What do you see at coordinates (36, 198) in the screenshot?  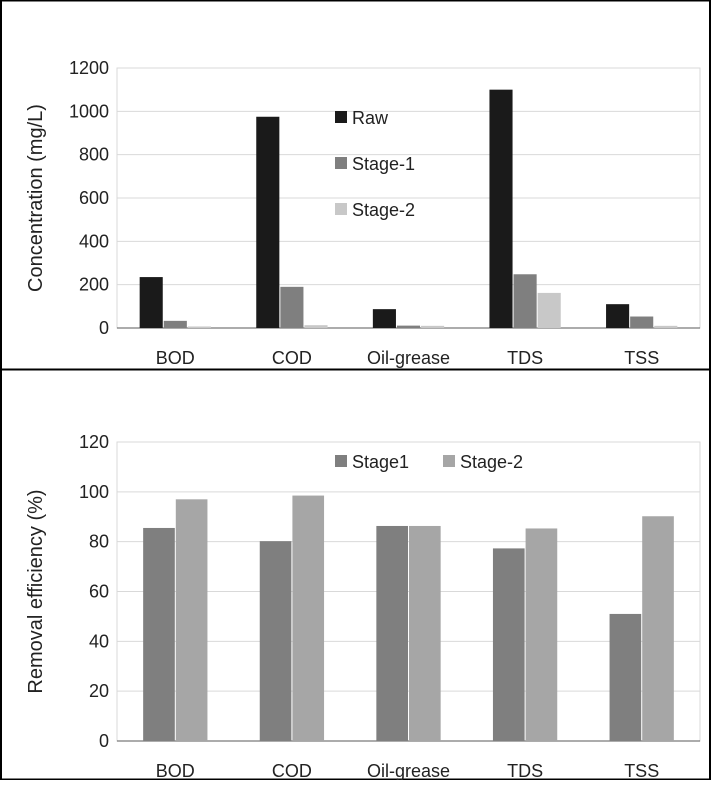 I see `y-axis-label: Concentration (mg/L)` at bounding box center [36, 198].